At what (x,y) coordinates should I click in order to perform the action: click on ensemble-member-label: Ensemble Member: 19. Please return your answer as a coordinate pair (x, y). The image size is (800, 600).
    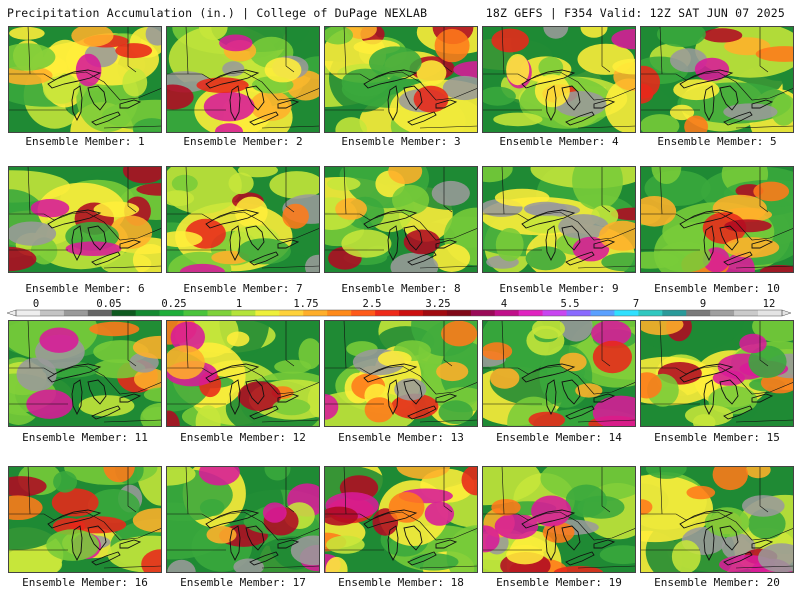
    Looking at the image, I should click on (559, 582).